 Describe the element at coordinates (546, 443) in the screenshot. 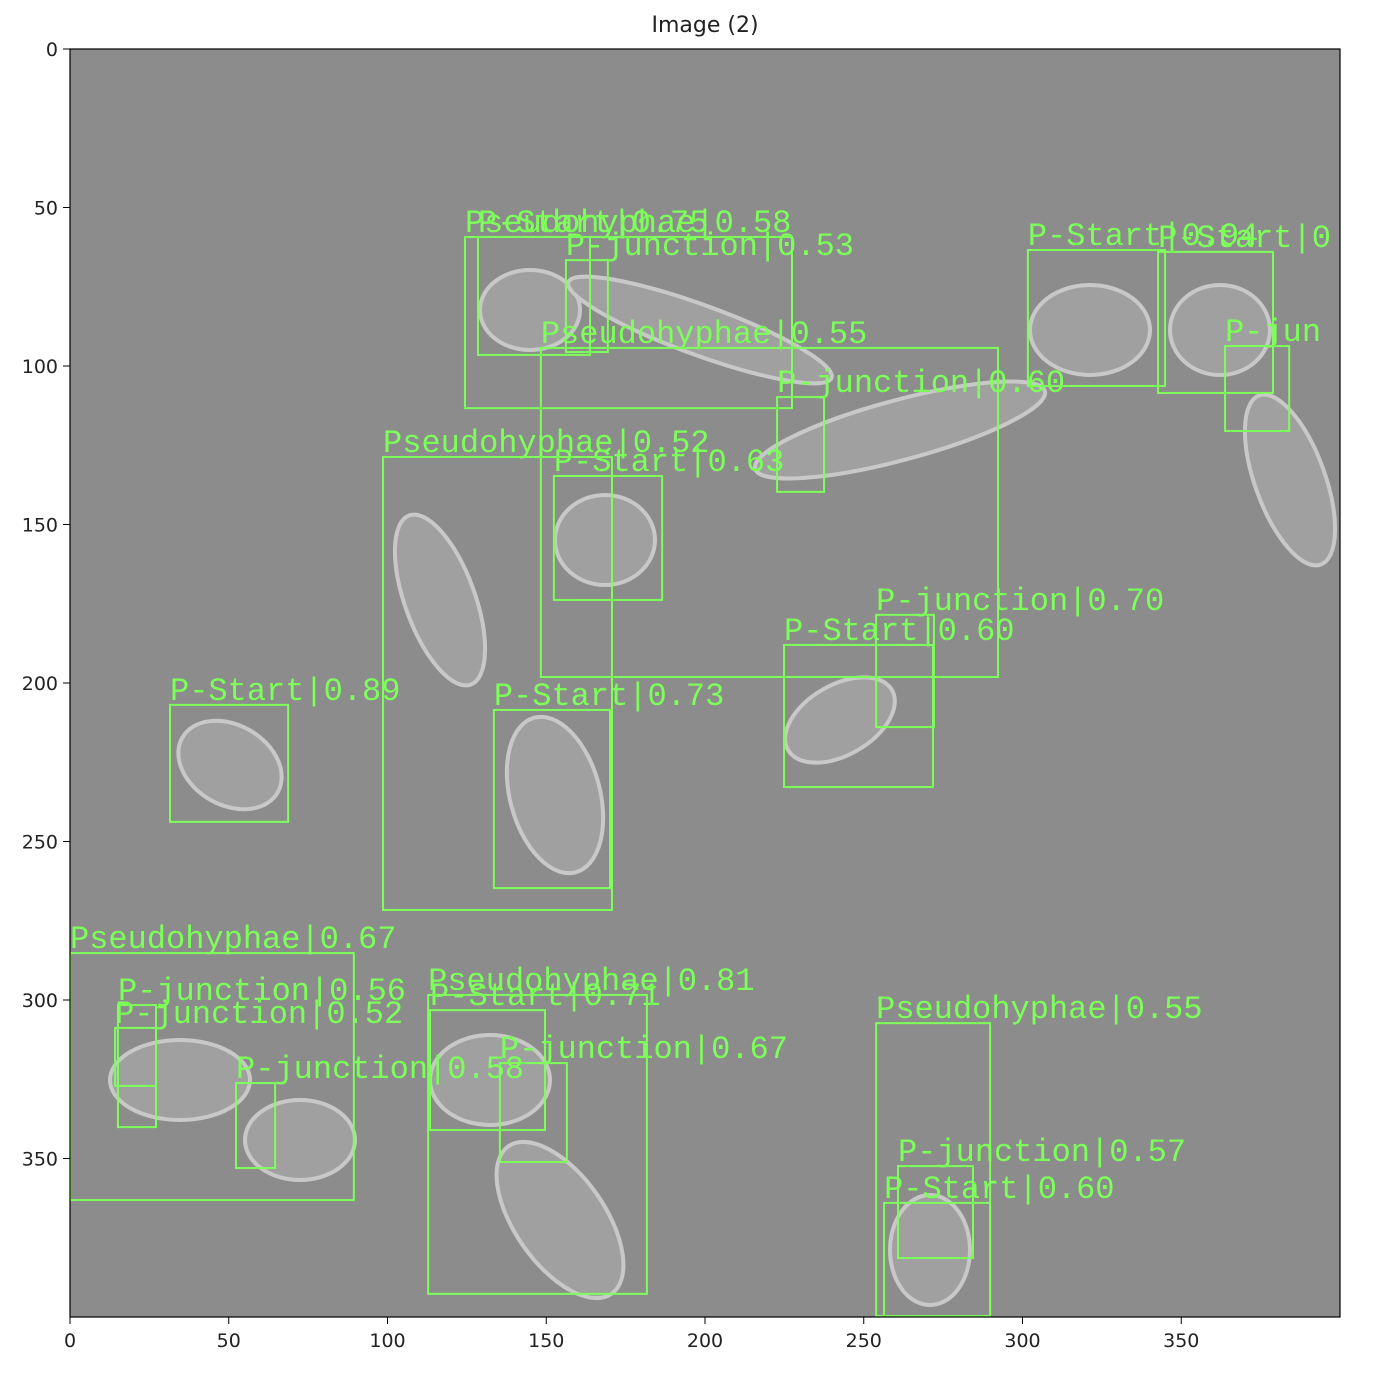

I see `detection-label: Pseudohyphae|0.52` at that location.